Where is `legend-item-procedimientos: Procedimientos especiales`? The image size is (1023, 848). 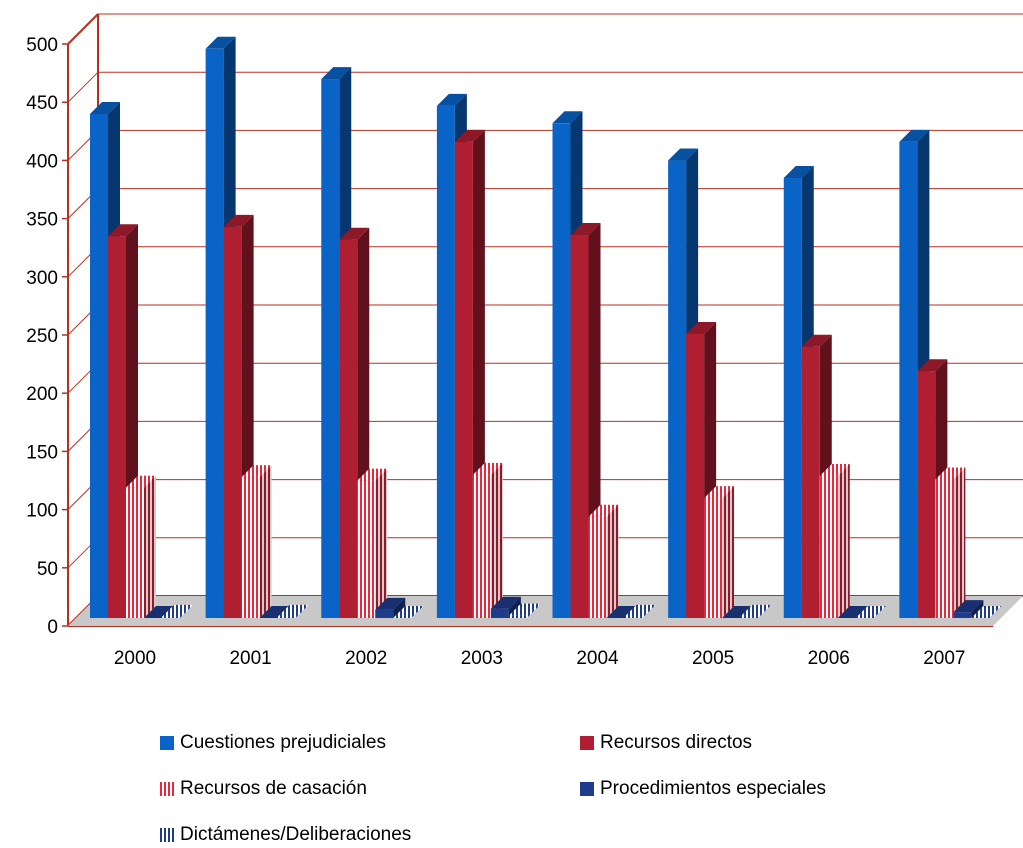 legend-item-procedimientos: Procedimientos especiales is located at coordinates (703, 789).